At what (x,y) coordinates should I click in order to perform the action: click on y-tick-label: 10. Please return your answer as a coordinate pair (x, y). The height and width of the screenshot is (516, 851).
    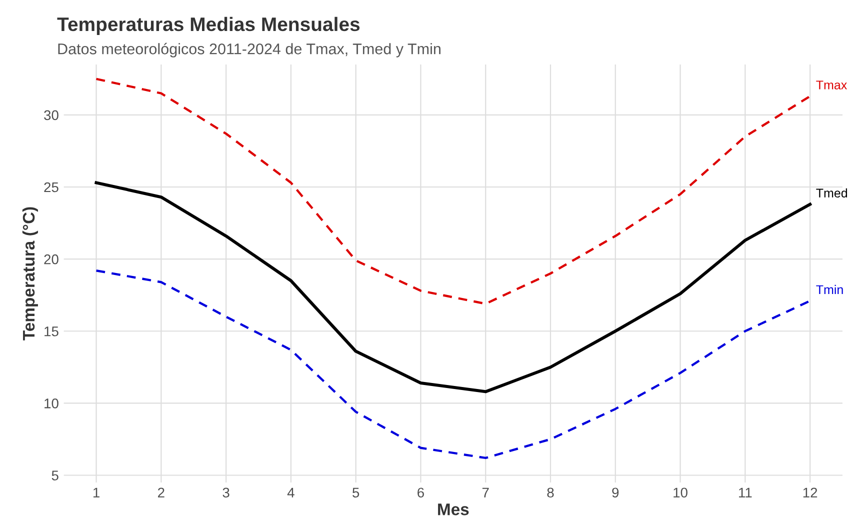
    Looking at the image, I should click on (51, 403).